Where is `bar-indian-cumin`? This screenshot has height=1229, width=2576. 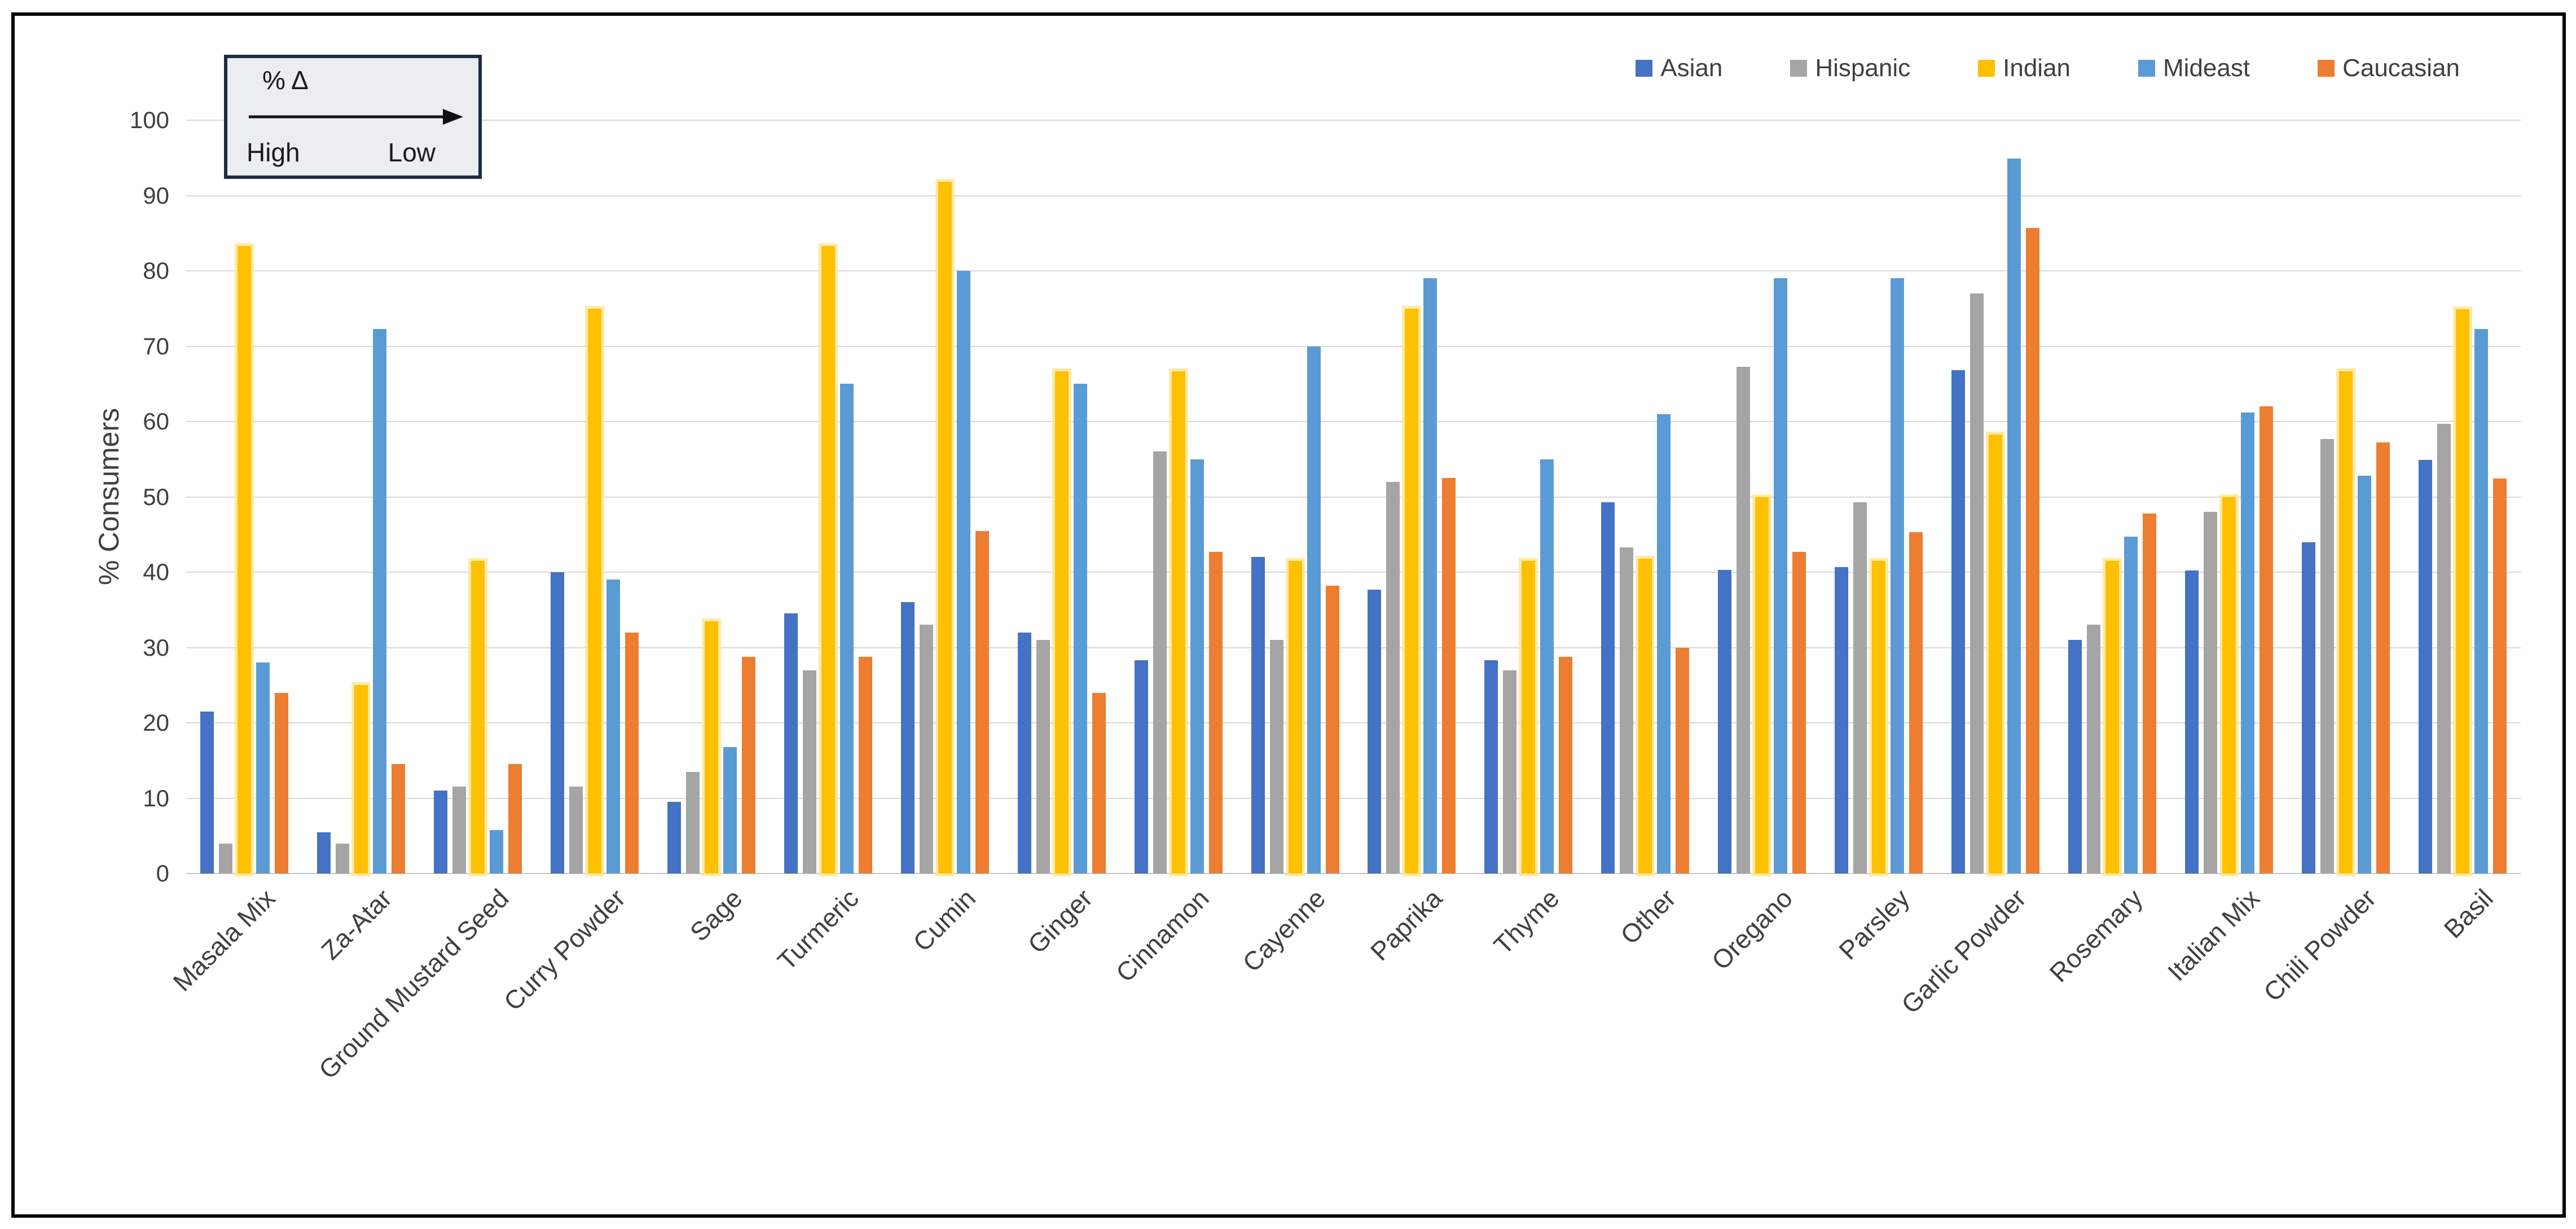
bar-indian-cumin is located at coordinates (945, 528).